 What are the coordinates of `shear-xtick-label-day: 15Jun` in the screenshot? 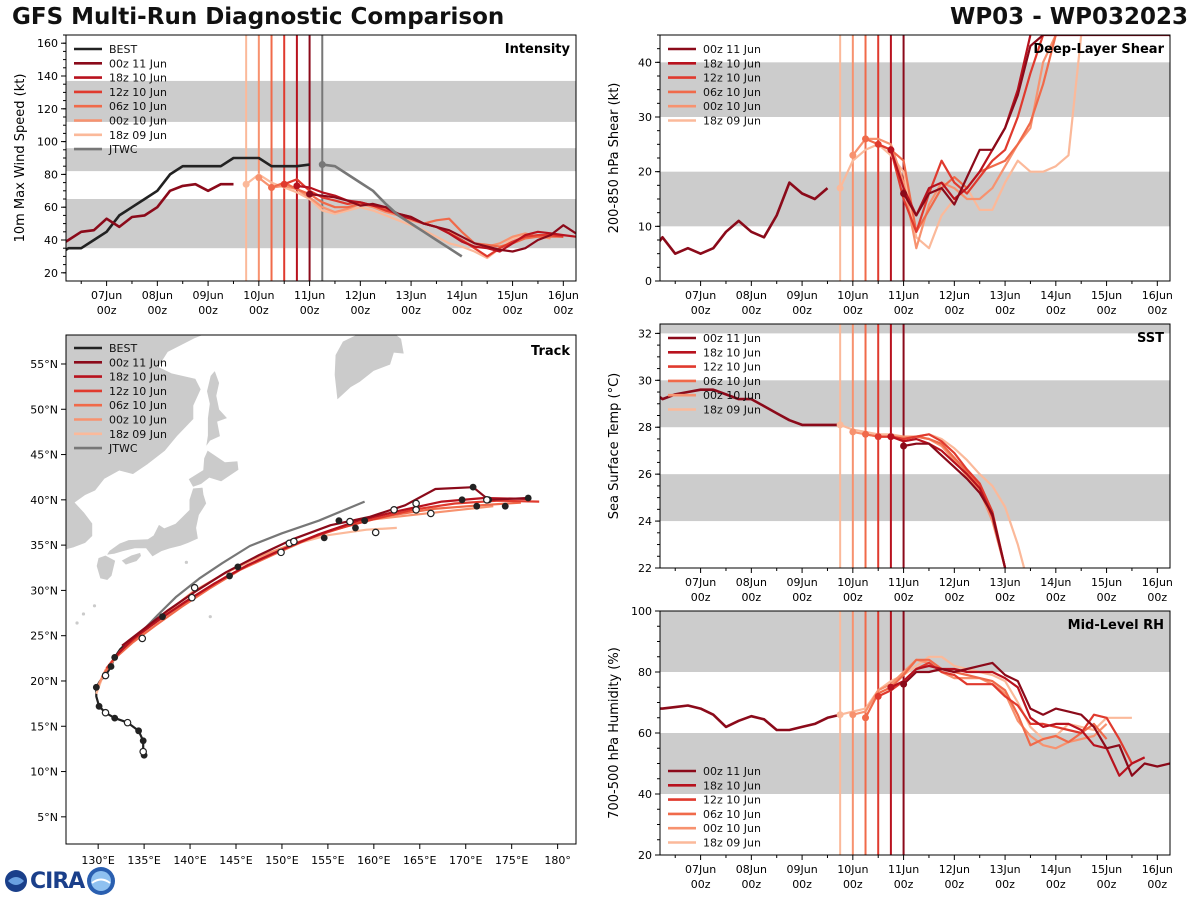 It's located at (1106, 295).